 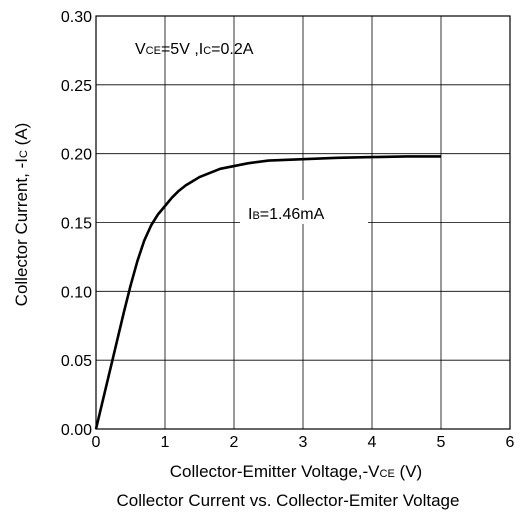 I want to click on y-axis-title: Collector Current, -IC (A), so click(x=21, y=215).